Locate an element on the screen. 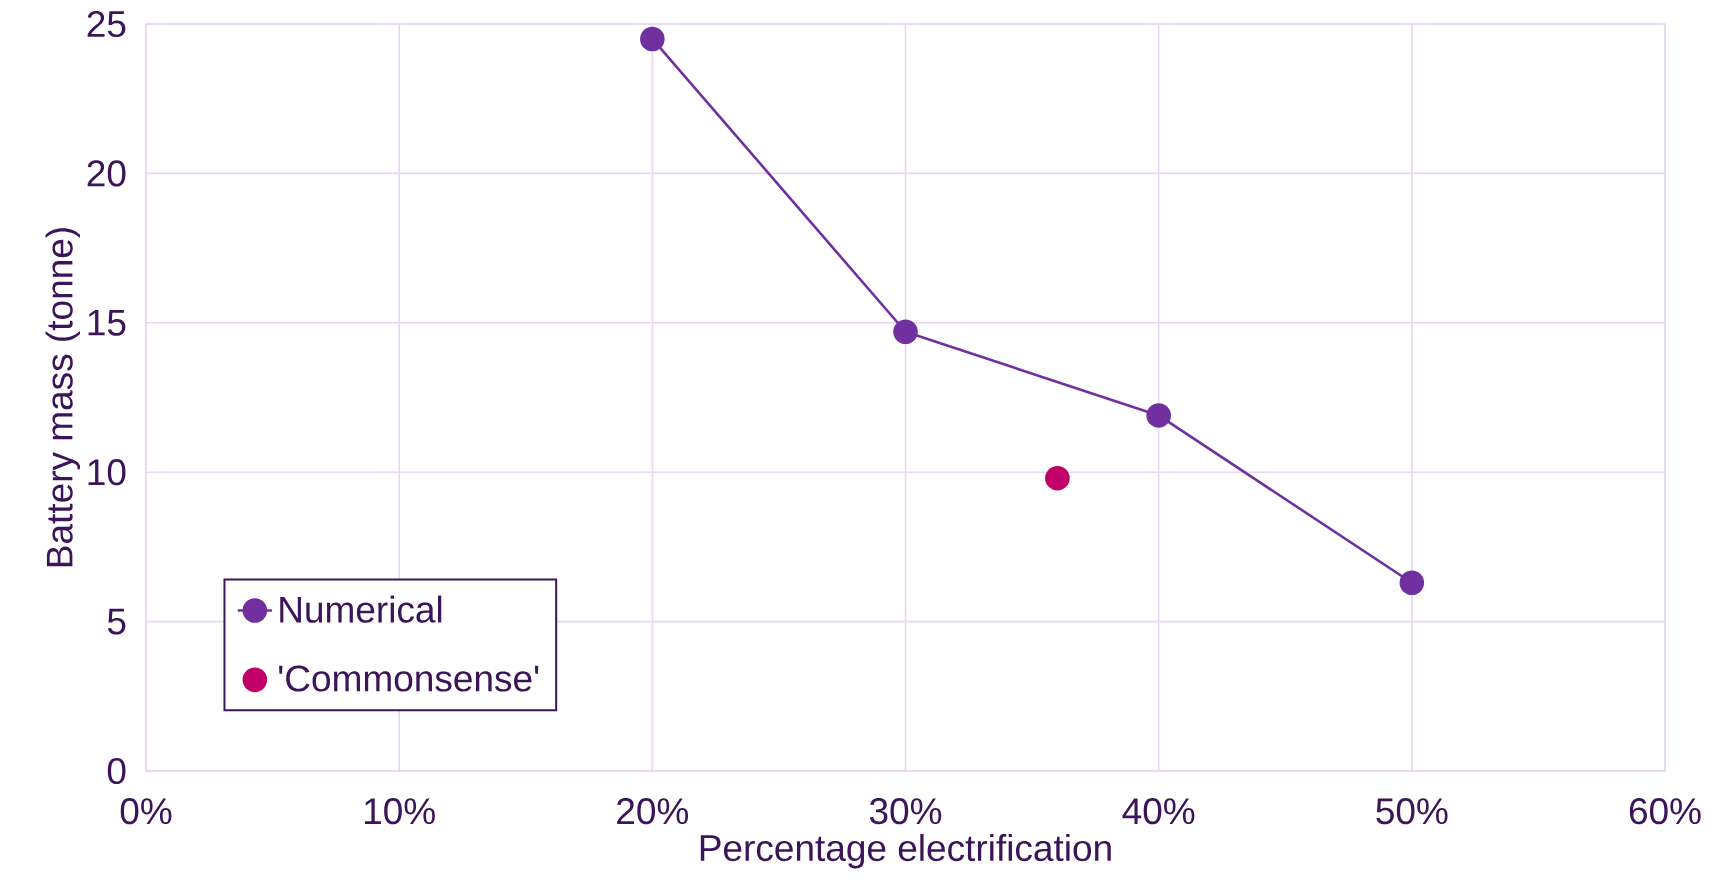 This screenshot has width=1723, height=896. legend-label: 'Commonsense' is located at coordinates (409, 678).